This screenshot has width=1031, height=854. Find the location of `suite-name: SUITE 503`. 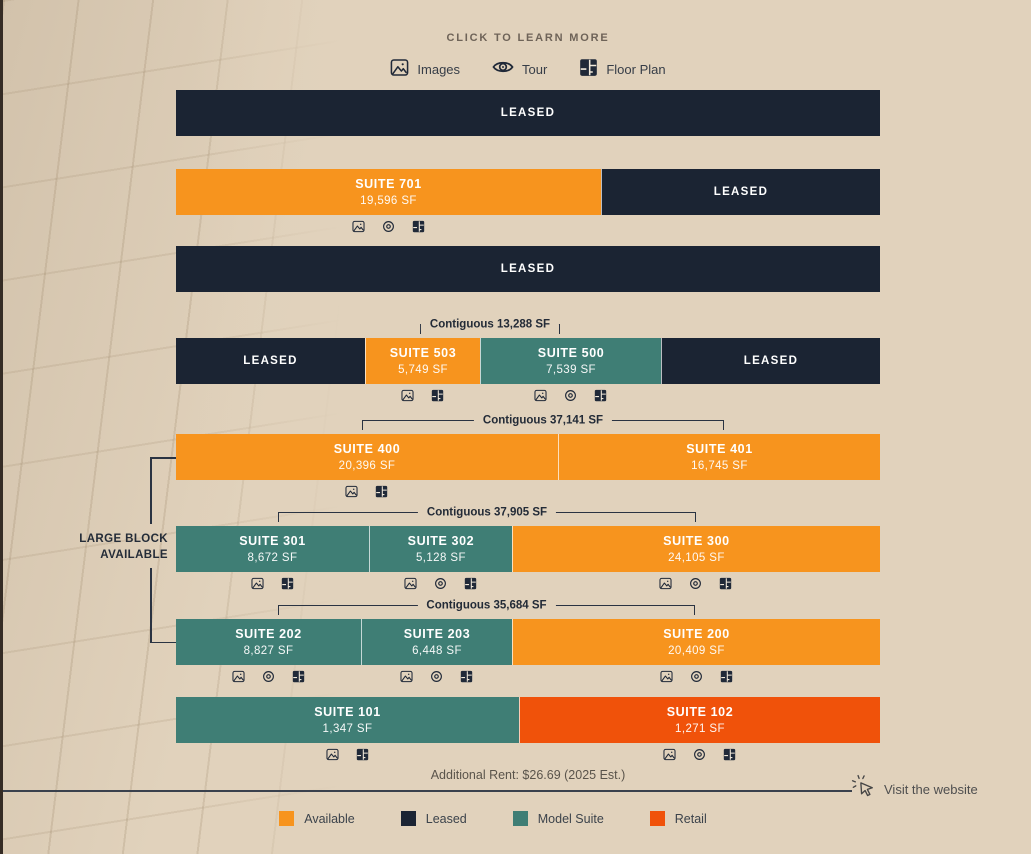

suite-name: SUITE 503 is located at coordinates (423, 353).